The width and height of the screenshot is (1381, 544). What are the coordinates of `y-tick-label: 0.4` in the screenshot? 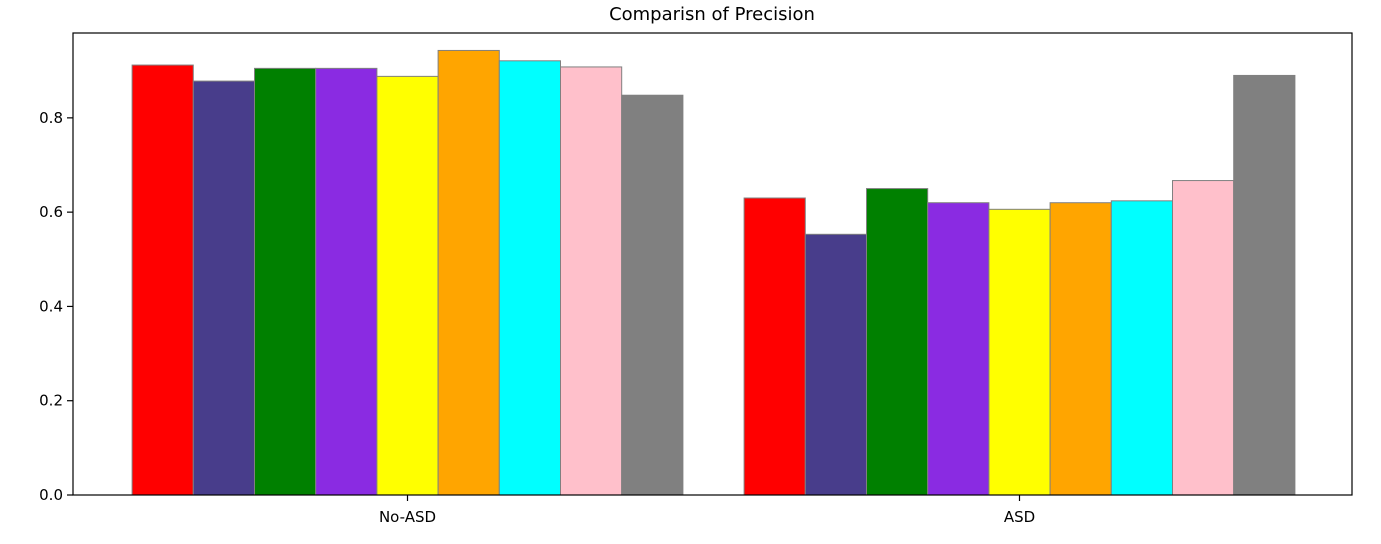 It's located at (51, 306).